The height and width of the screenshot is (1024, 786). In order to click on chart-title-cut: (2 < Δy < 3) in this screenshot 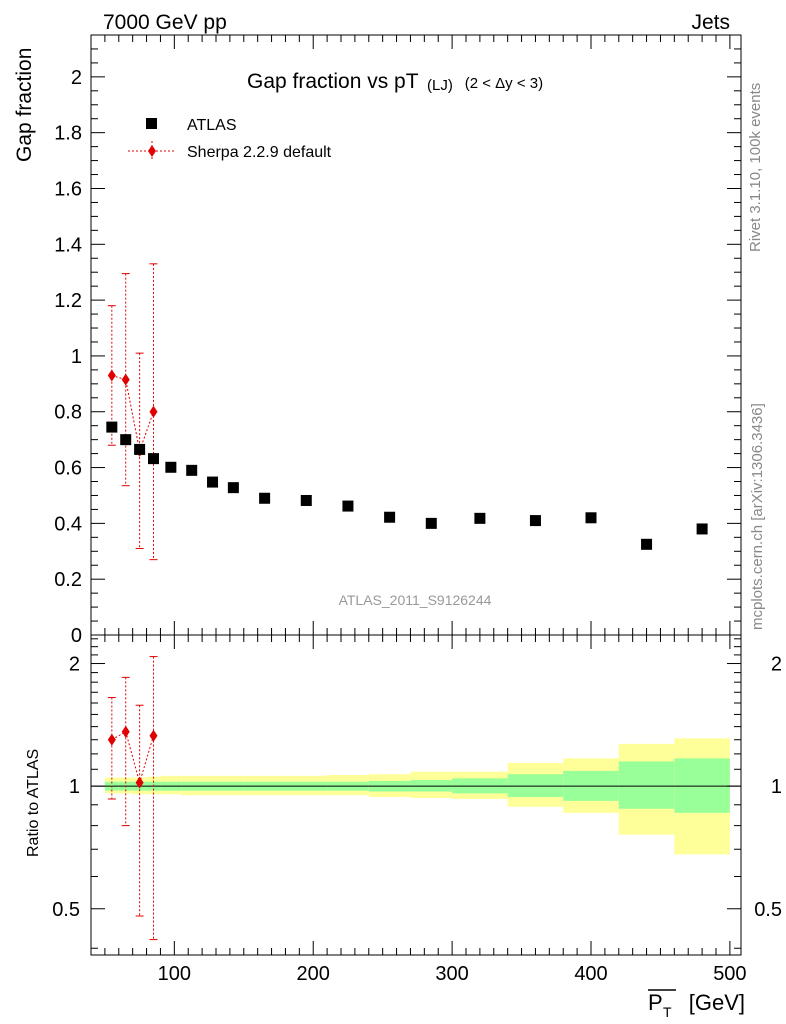, I will do `click(504, 83)`.